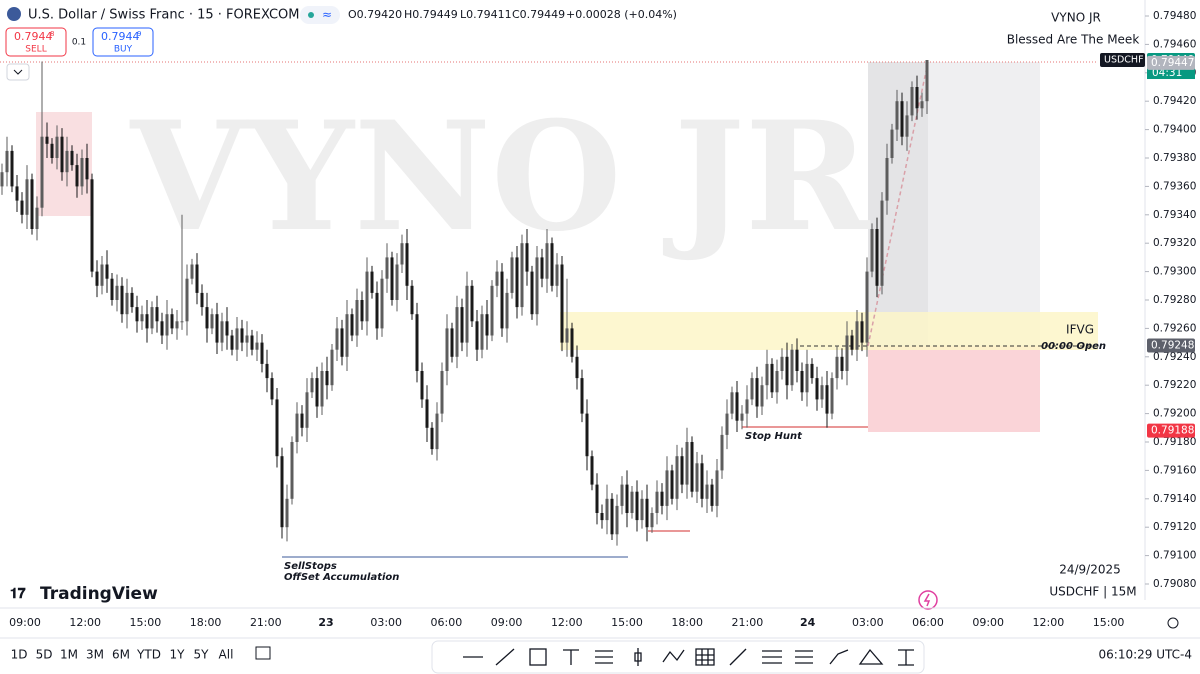  What do you see at coordinates (44, 655) in the screenshot?
I see `range-button: 5D` at bounding box center [44, 655].